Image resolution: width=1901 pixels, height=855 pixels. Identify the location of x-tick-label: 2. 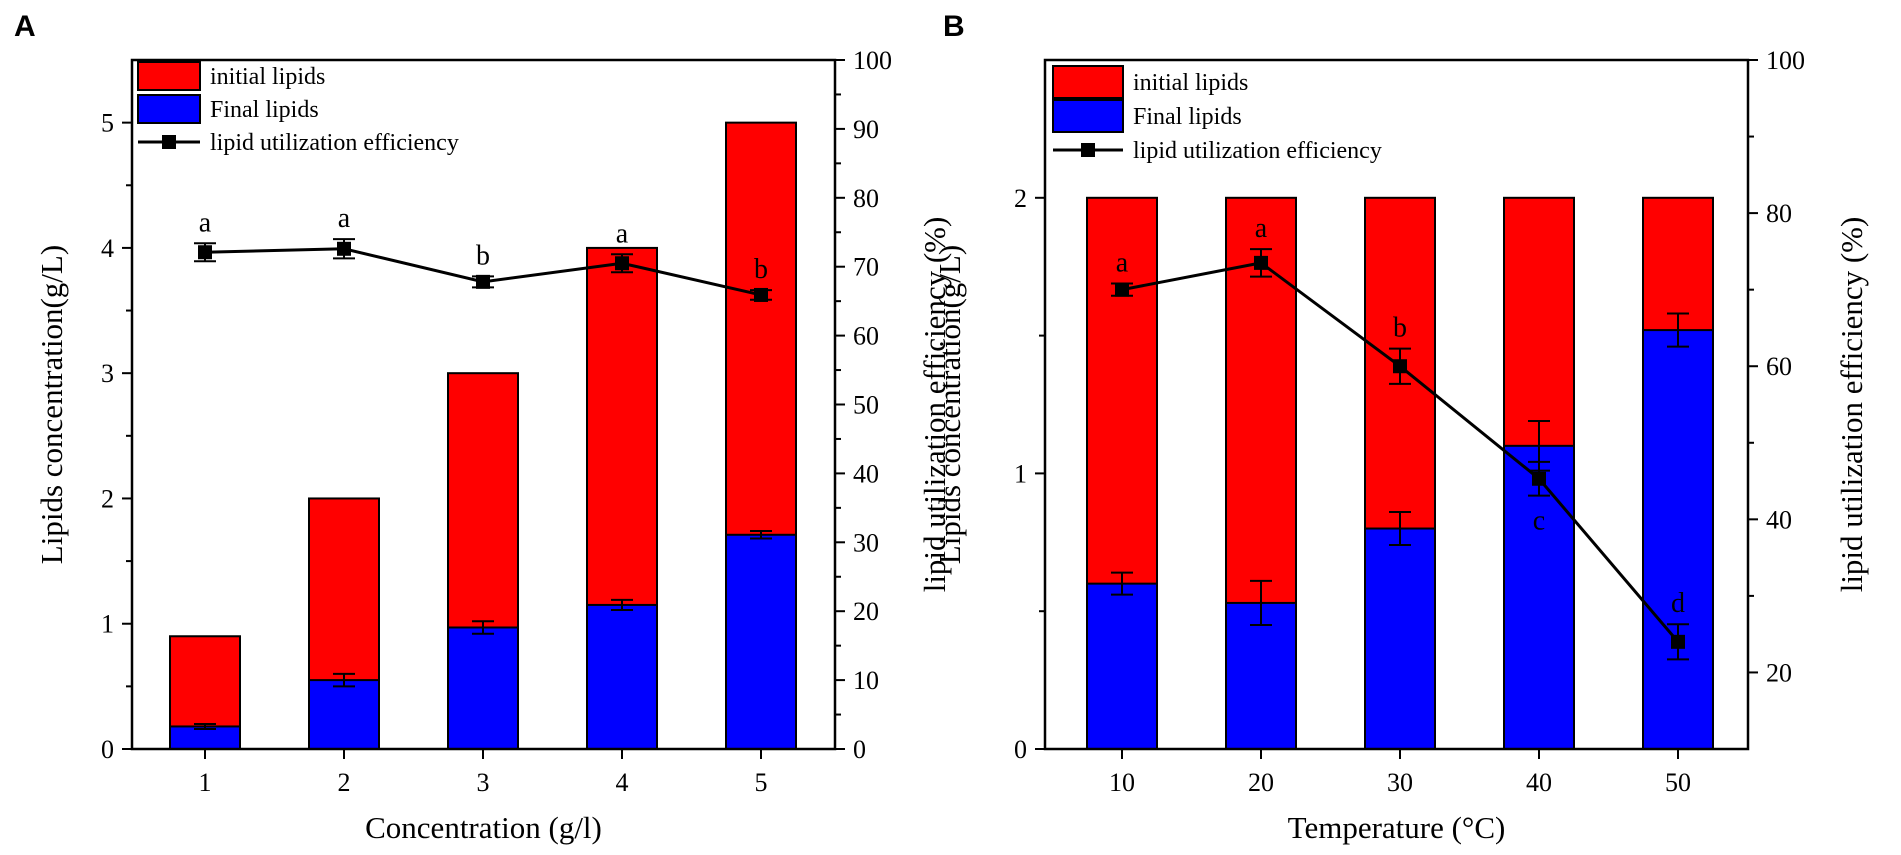
(344, 782).